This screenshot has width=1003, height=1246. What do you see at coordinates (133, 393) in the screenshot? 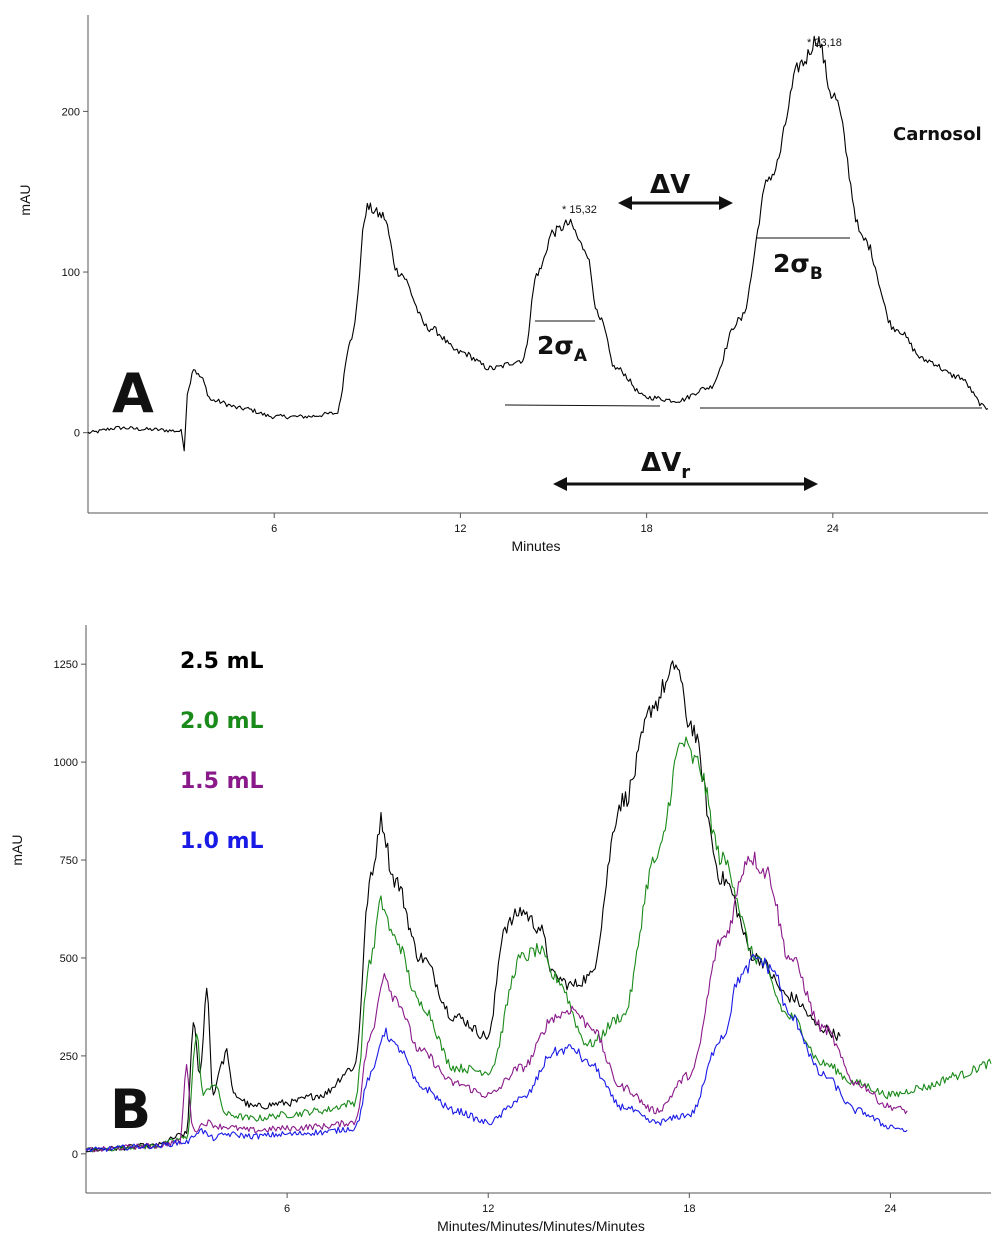
I see `panel-label: A` at bounding box center [133, 393].